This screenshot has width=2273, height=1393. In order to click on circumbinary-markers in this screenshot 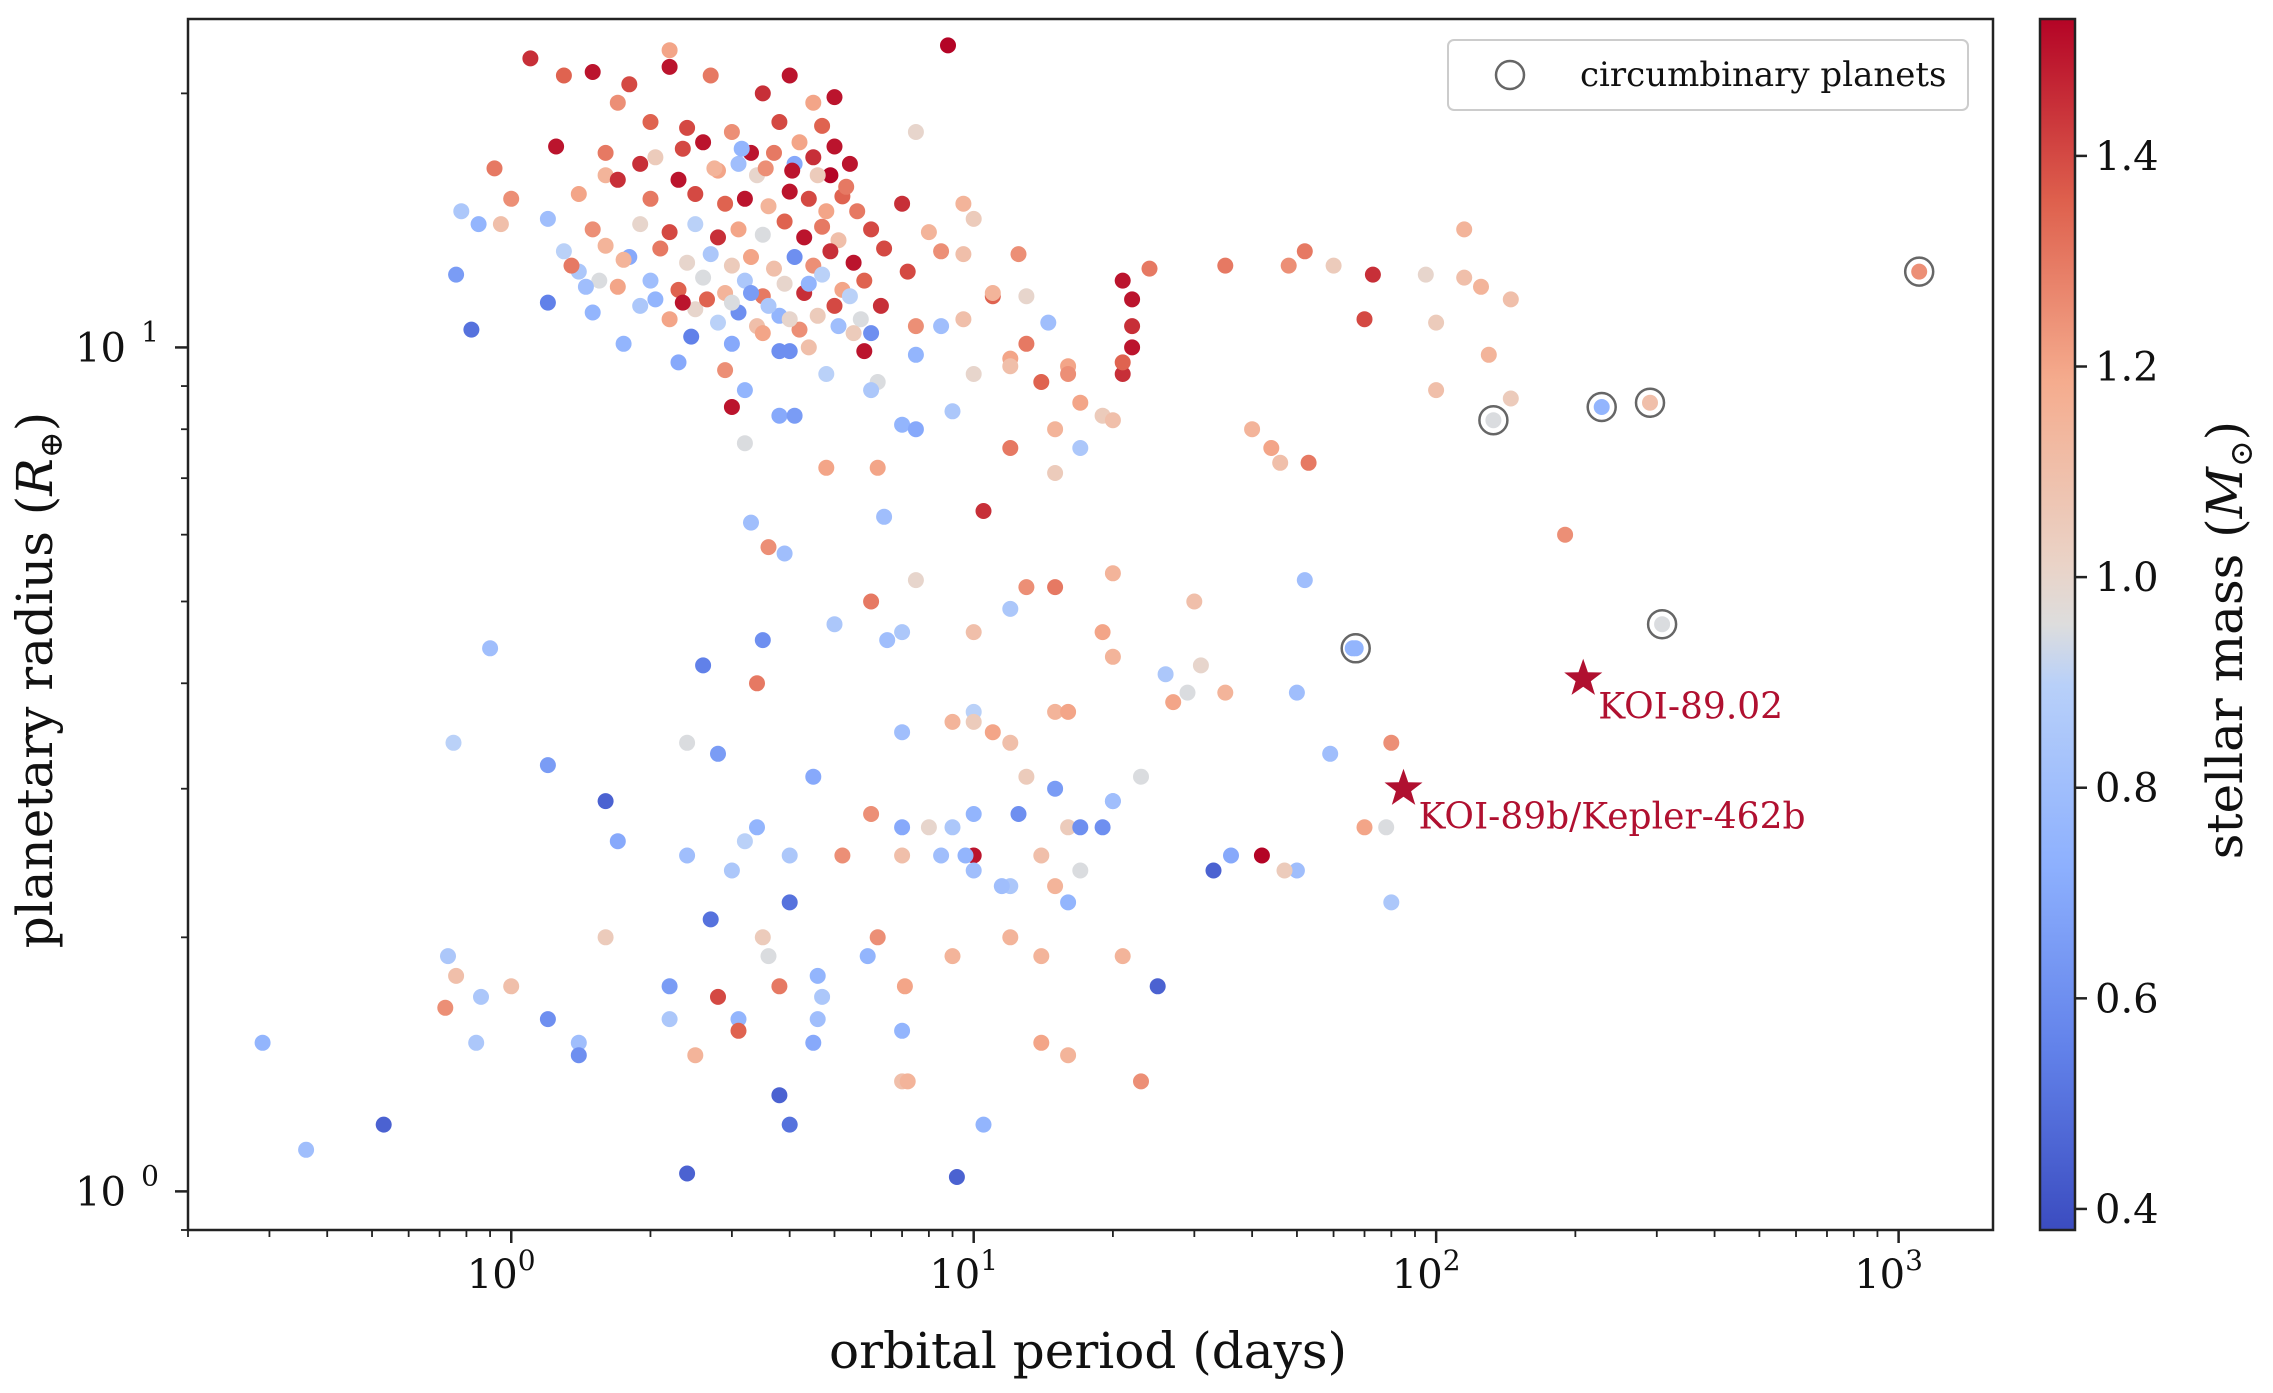, I will do `click(1637, 460)`.